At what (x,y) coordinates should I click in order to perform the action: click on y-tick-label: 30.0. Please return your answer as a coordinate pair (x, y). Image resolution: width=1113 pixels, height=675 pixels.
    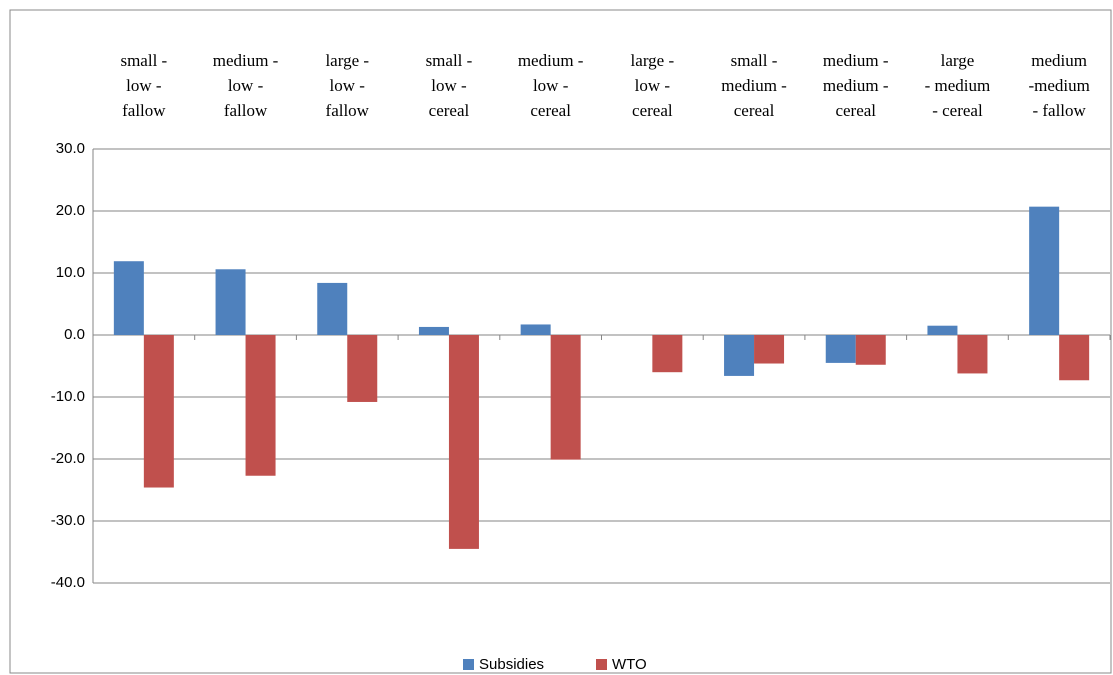
    Looking at the image, I should click on (70, 148).